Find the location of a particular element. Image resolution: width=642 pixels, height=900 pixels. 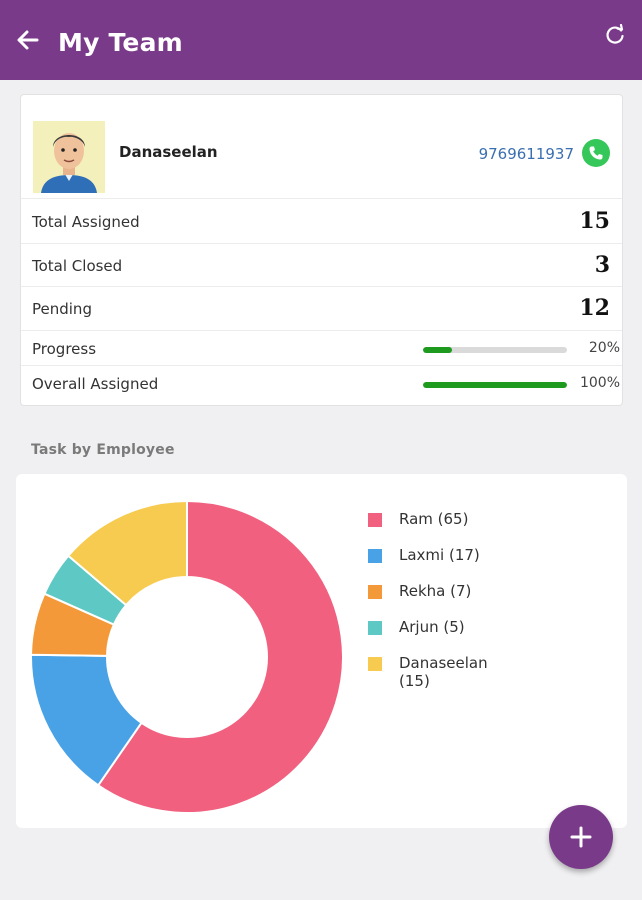

stat-label: Total Closed is located at coordinates (77, 266).